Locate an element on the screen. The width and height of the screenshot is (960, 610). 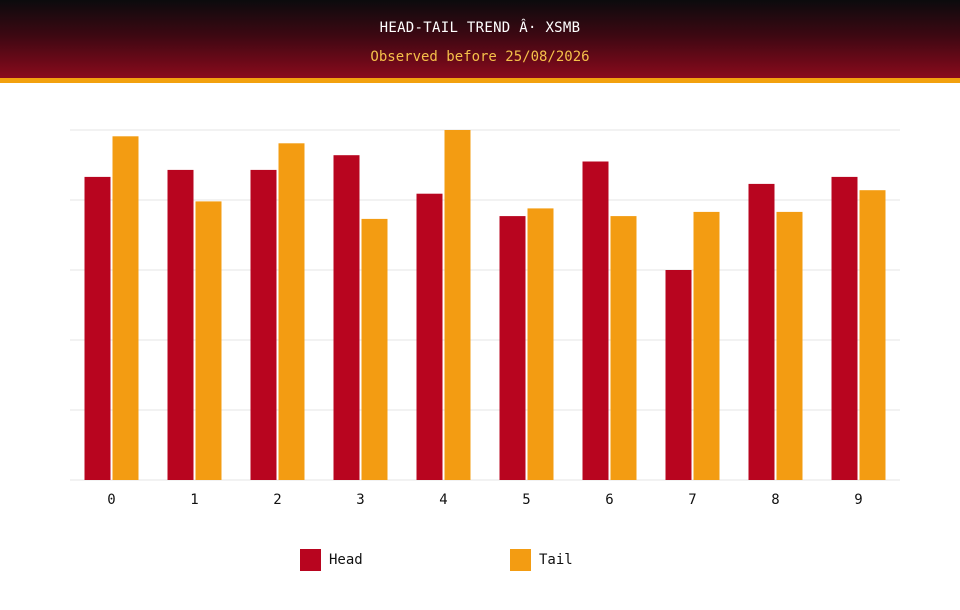
x-tick-label: 1 is located at coordinates (194, 500).